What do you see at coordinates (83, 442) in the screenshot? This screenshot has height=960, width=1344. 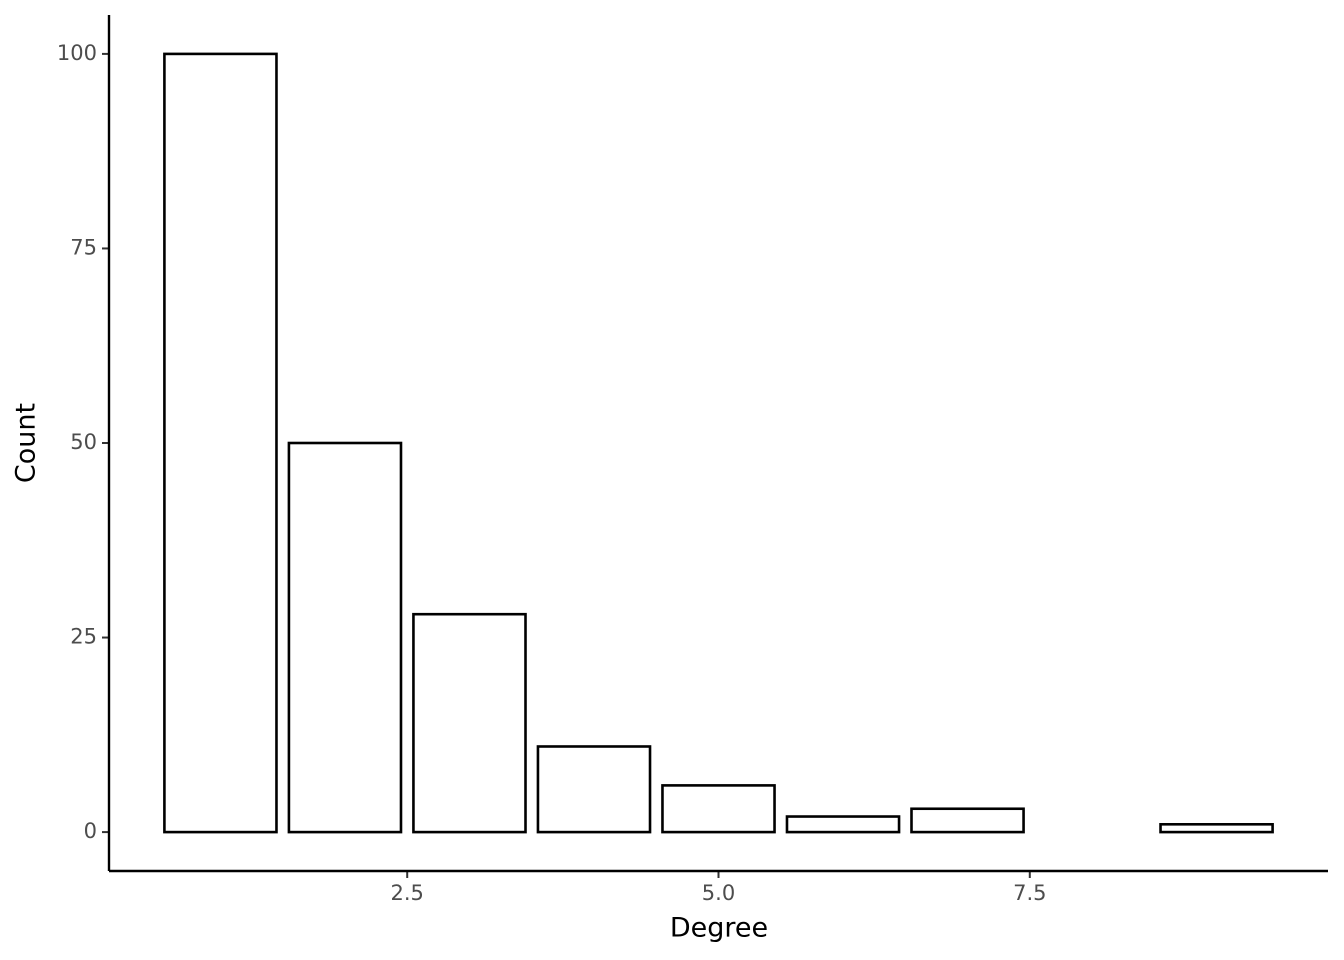 I see `y-tick-label: 50` at bounding box center [83, 442].